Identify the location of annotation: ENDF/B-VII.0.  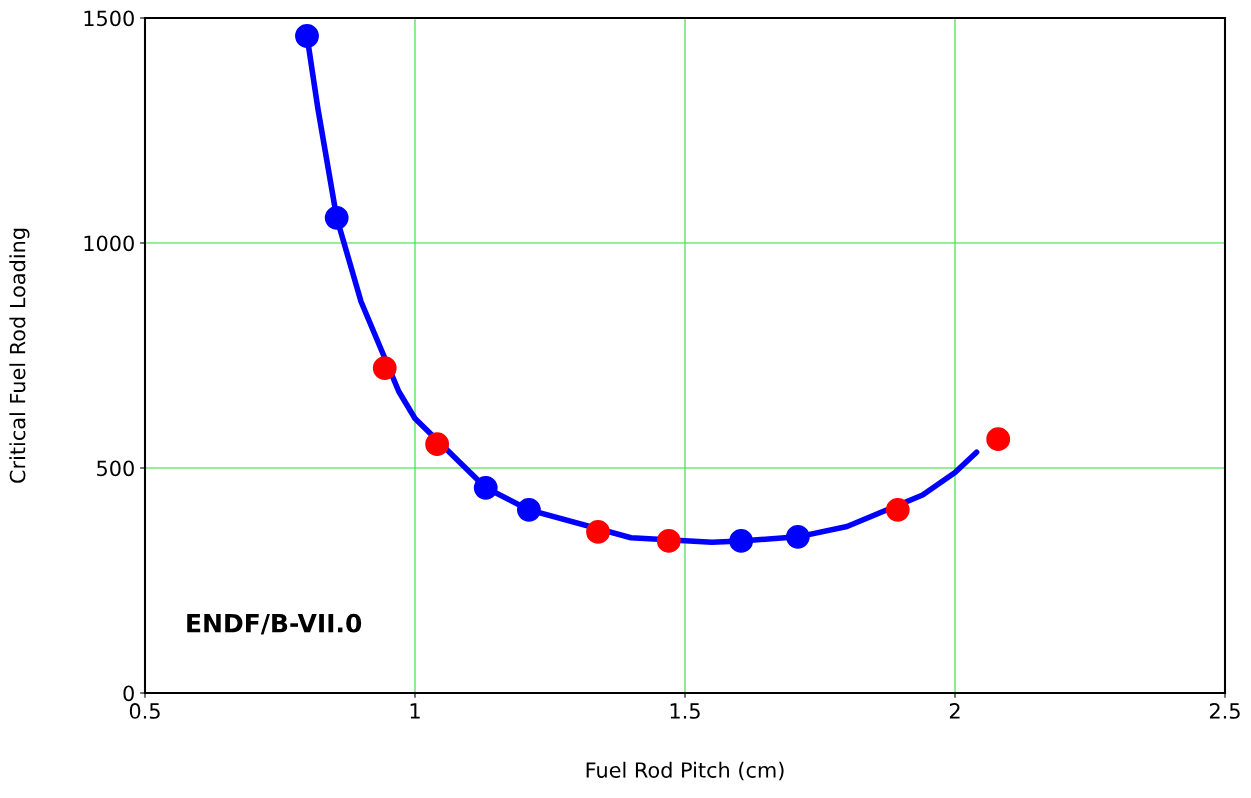
(274, 624).